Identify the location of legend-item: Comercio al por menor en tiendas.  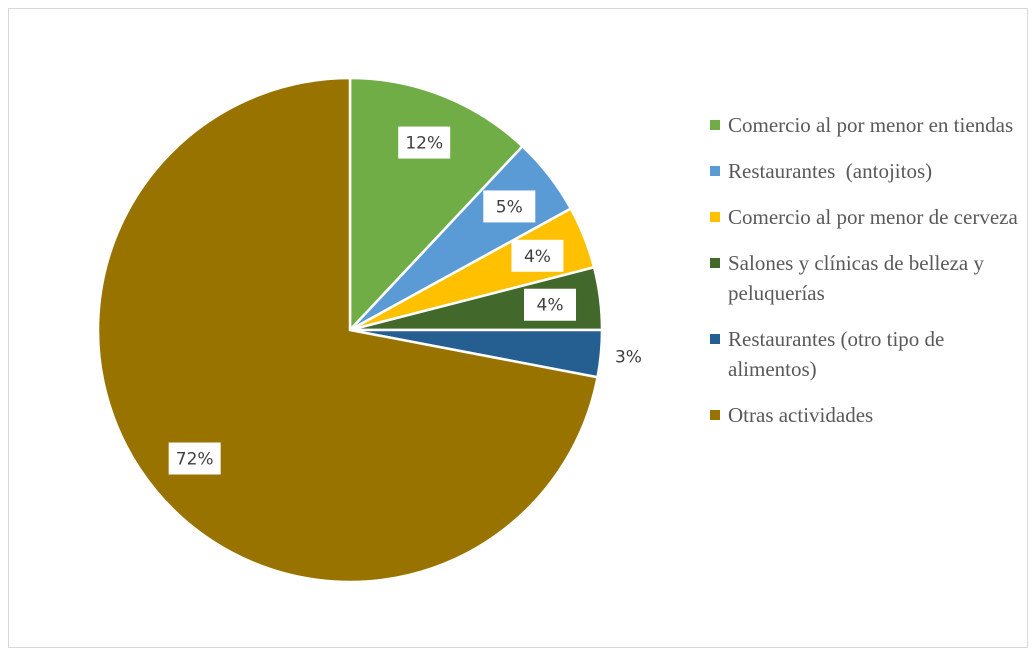
(868, 125).